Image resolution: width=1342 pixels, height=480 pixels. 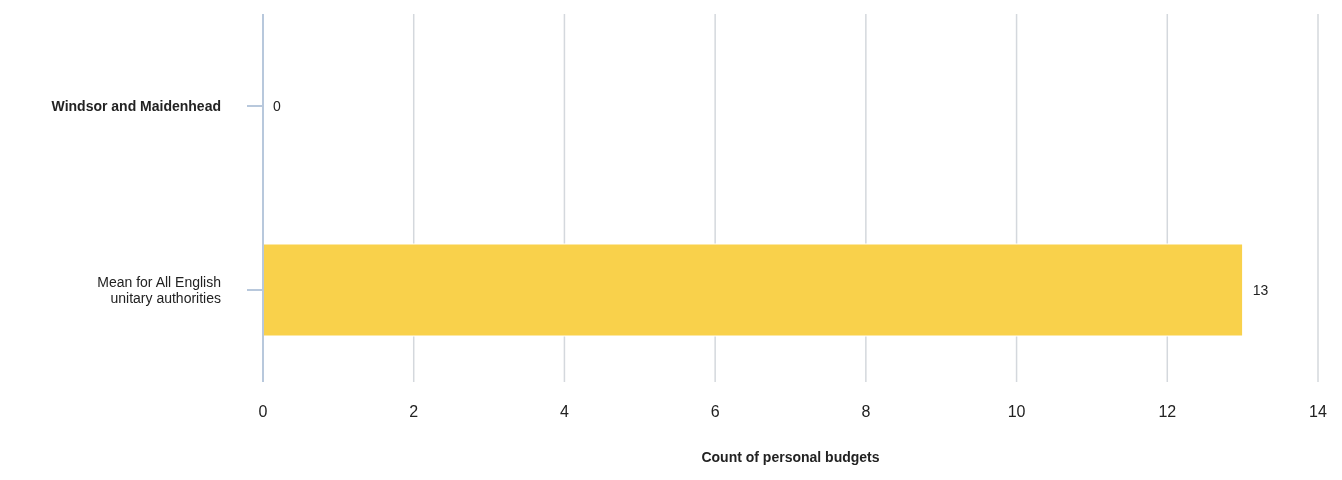 I want to click on data-label: 0, so click(x=277, y=106).